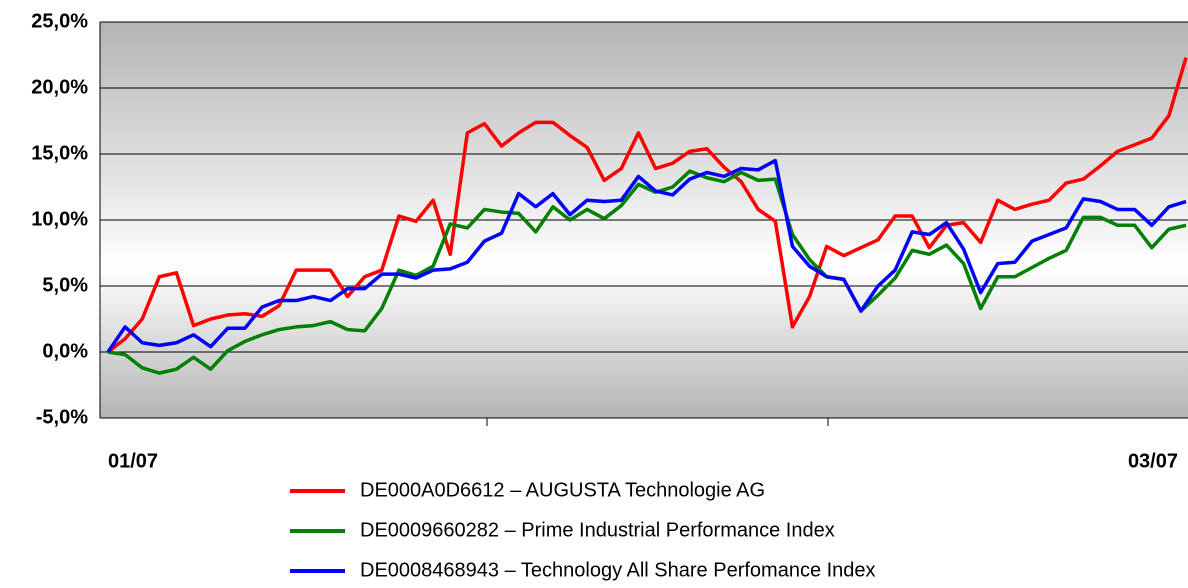 This screenshot has height=588, width=1188. Describe the element at coordinates (133, 461) in the screenshot. I see `x-tick-label: 01/07` at that location.